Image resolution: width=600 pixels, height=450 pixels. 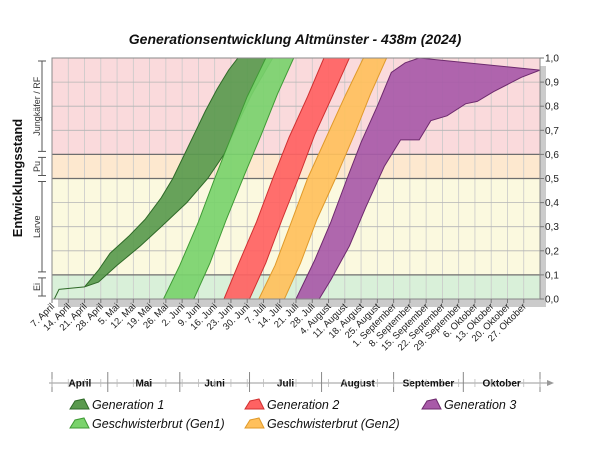 What do you see at coordinates (79, 384) in the screenshot?
I see `month-label: April` at bounding box center [79, 384].